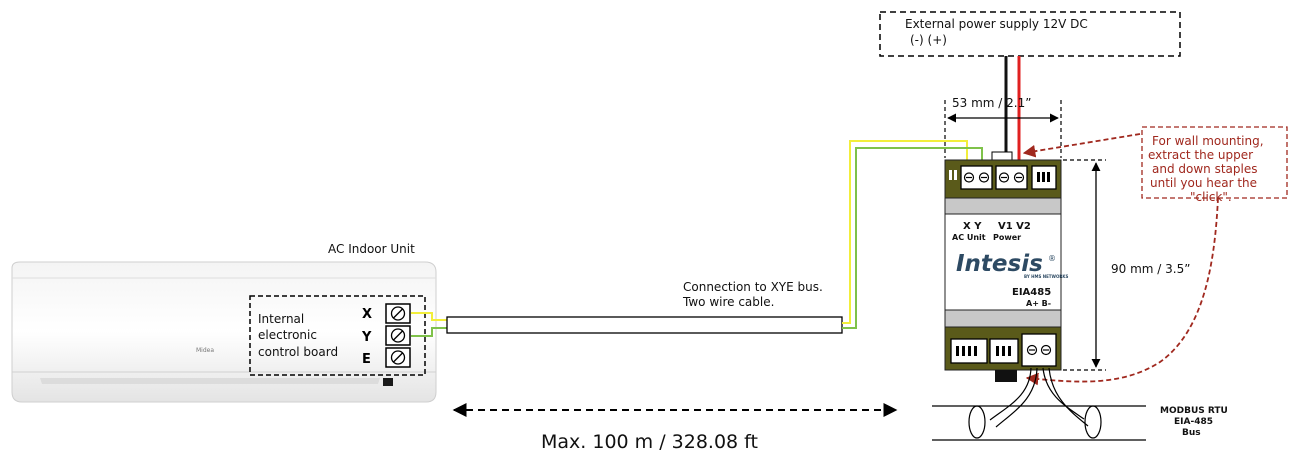  I want to click on width-dimension-label: 53 mm / 2.1”, so click(991, 103).